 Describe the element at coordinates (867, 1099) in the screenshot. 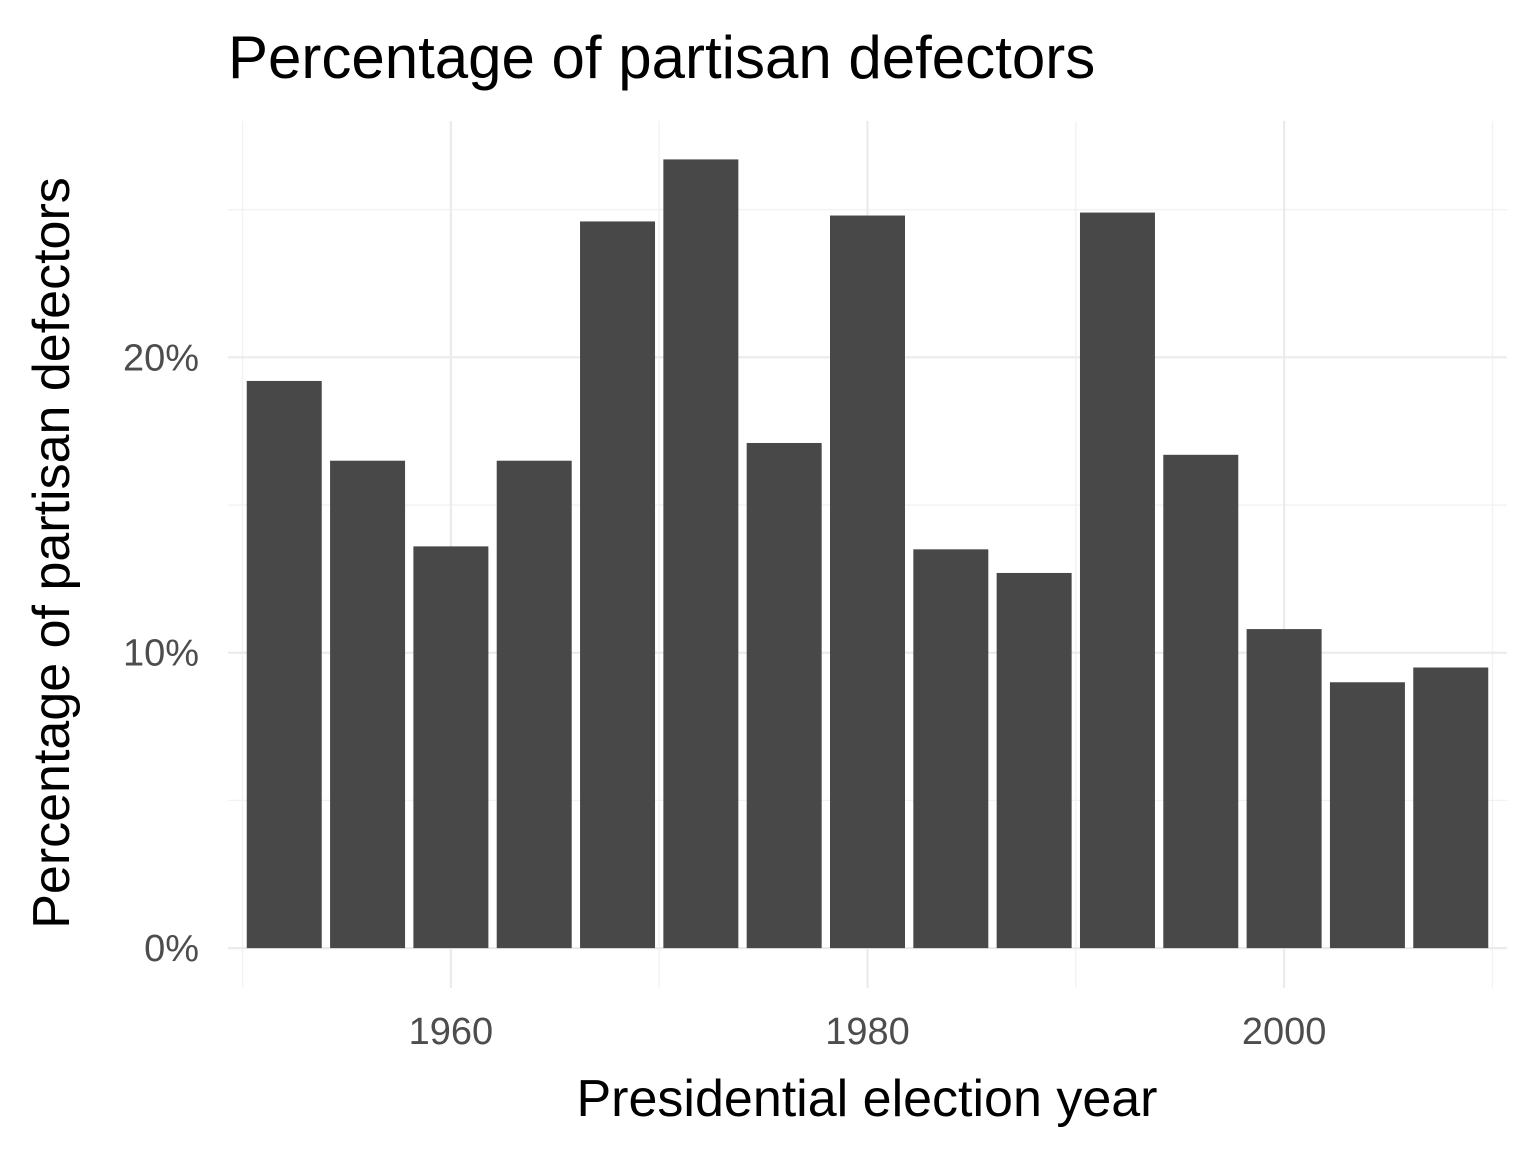

I see `x-axis-title: Presidential election year` at that location.